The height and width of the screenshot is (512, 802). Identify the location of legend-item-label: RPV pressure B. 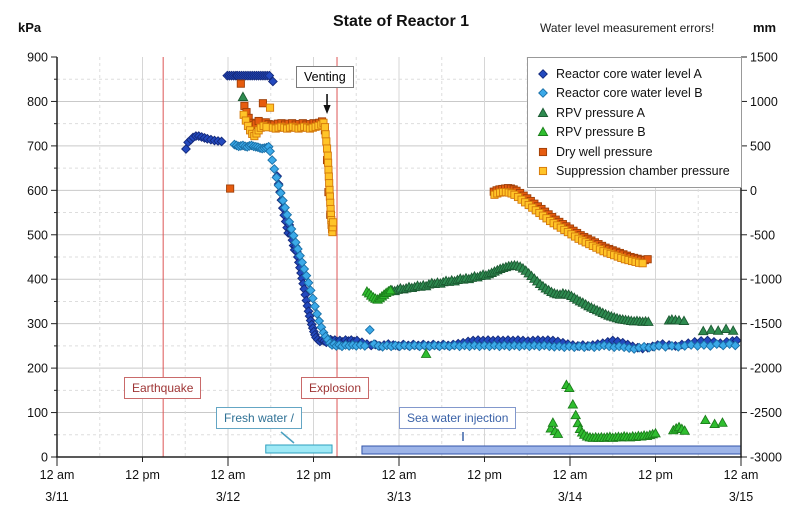
(601, 132).